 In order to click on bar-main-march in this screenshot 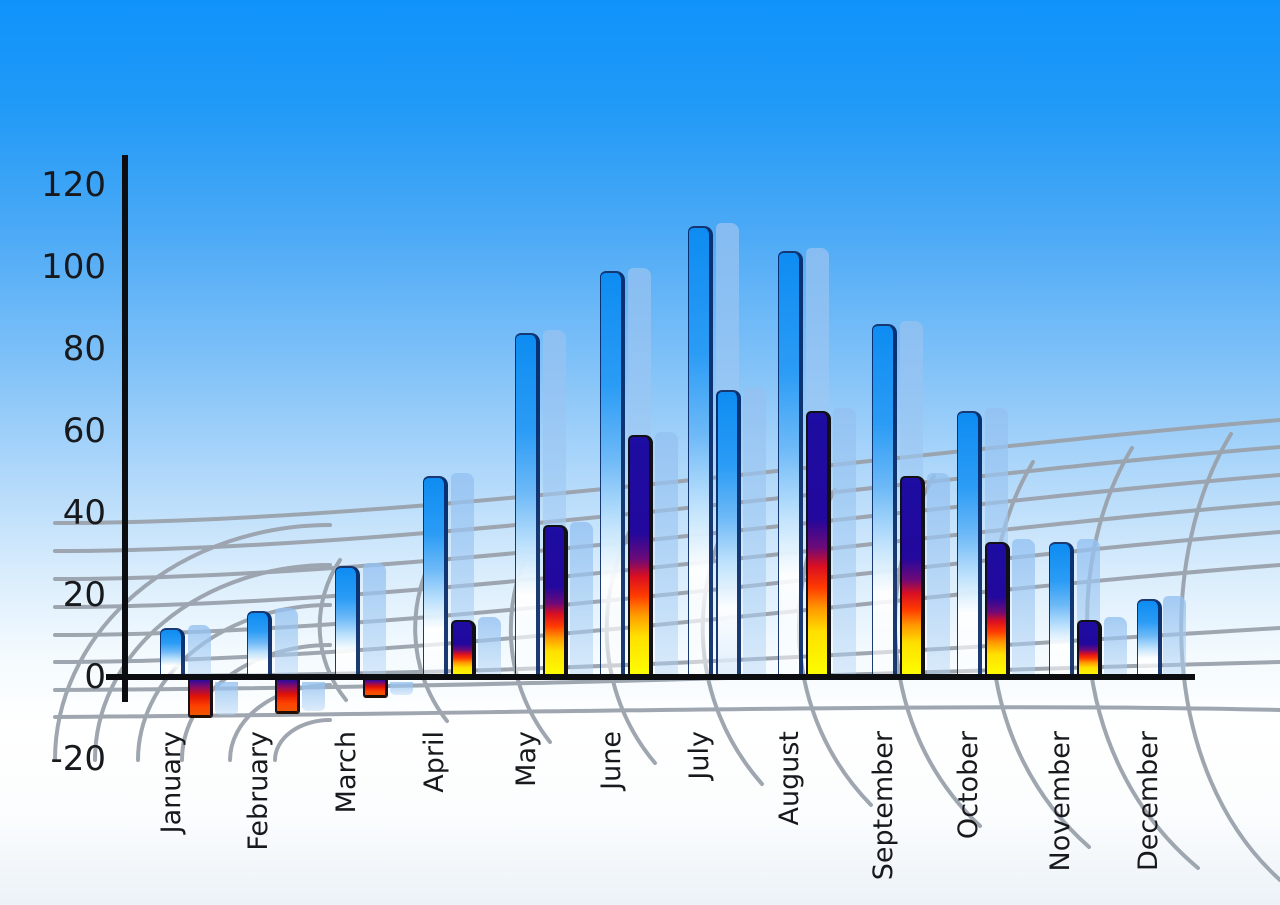, I will do `click(347, 621)`.